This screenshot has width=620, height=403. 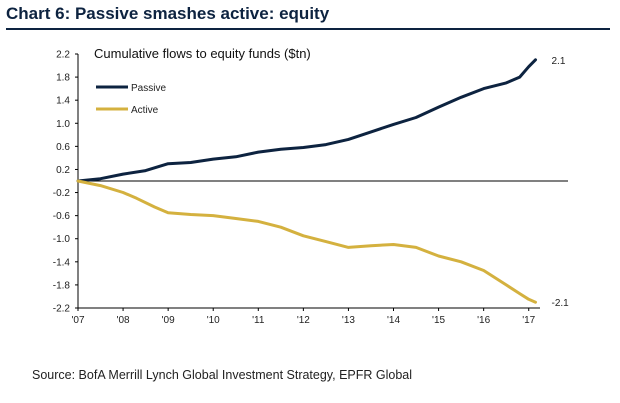 What do you see at coordinates (62, 309) in the screenshot?
I see `y-tick-label: -2.2` at bounding box center [62, 309].